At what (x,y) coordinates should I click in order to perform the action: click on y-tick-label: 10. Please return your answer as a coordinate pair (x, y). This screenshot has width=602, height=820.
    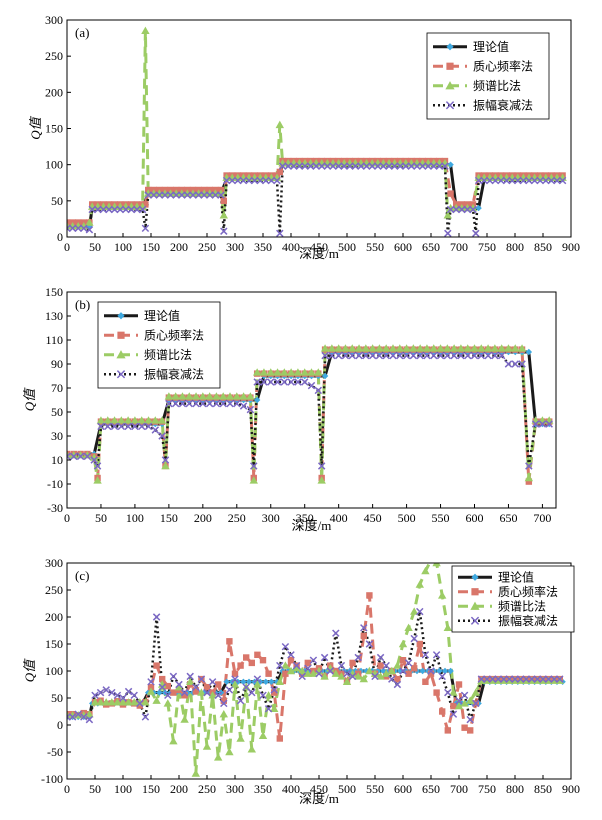
    Looking at the image, I should click on (57, 460).